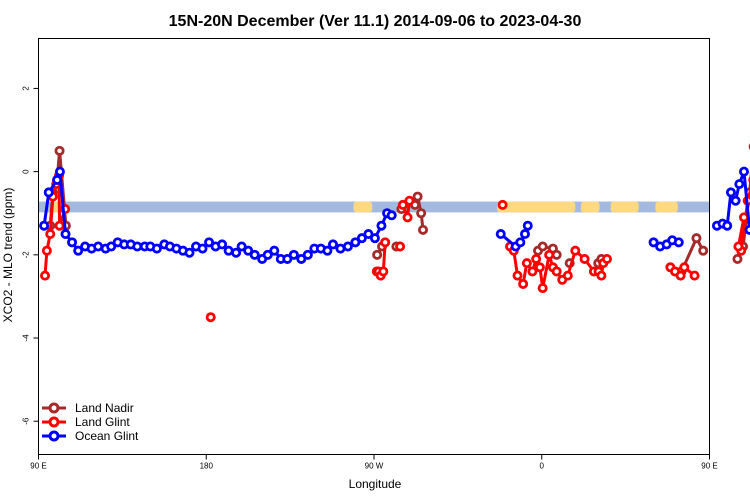  Describe the element at coordinates (374, 466) in the screenshot. I see `x-tick-label: 90 W` at that location.